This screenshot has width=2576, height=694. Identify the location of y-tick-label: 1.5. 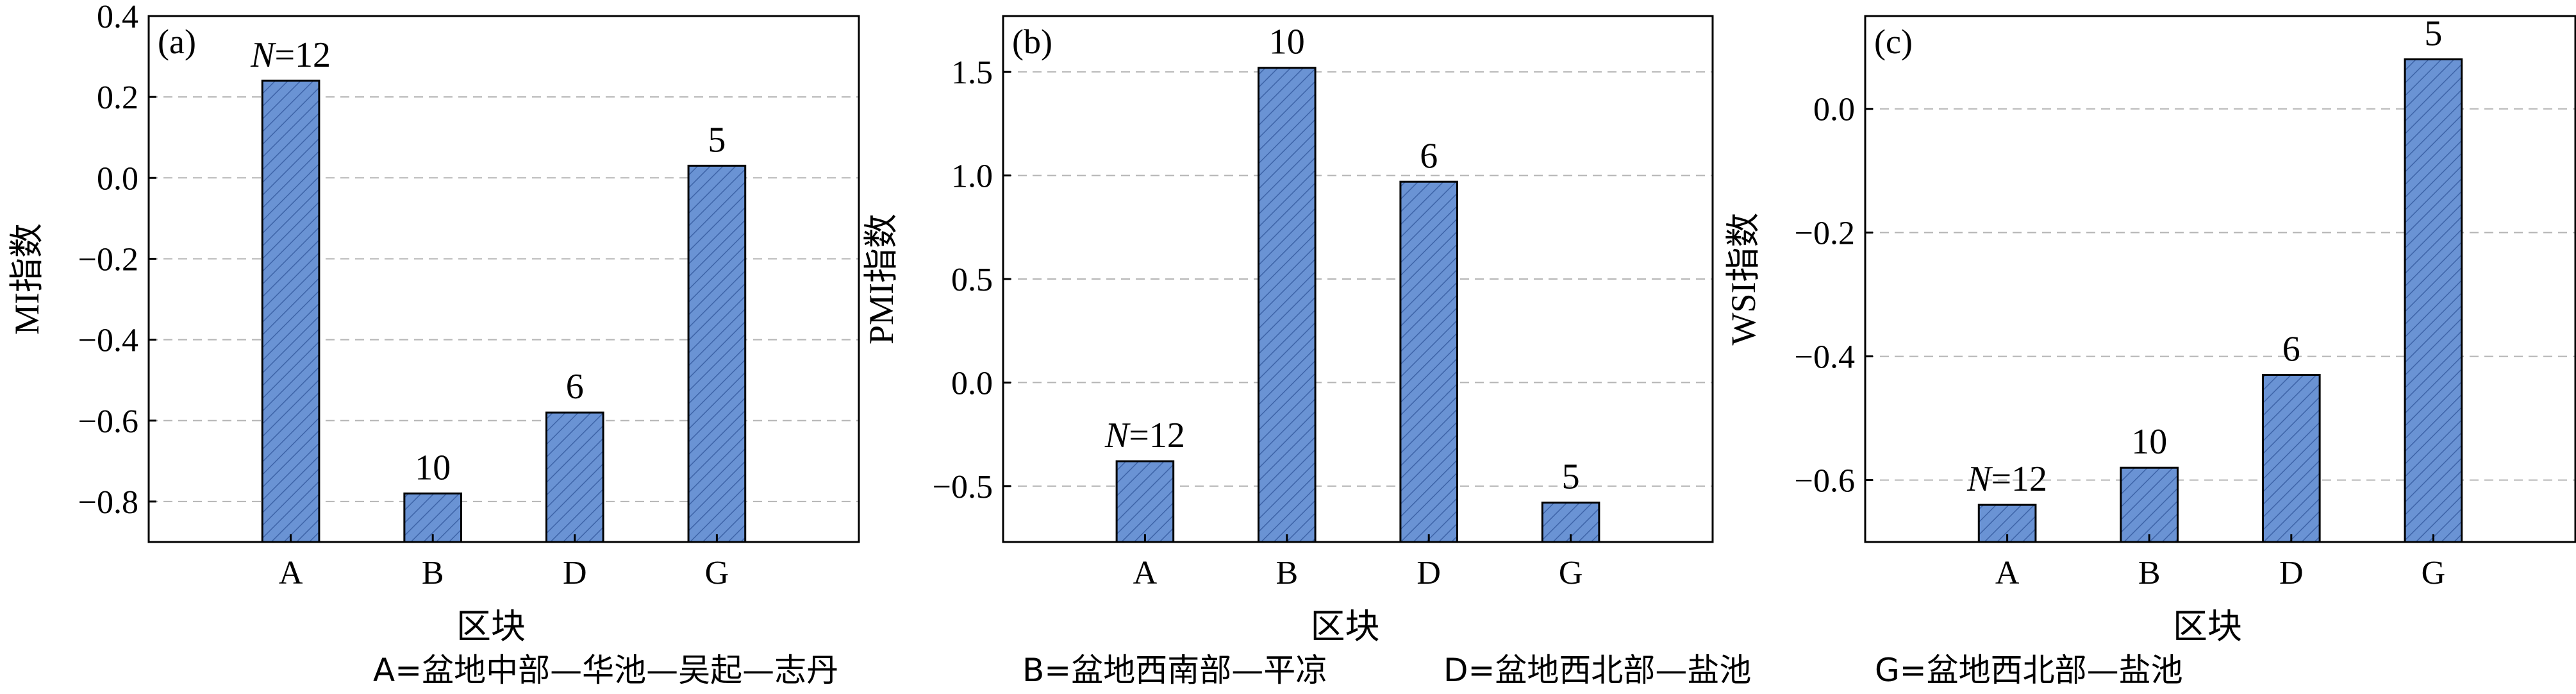
(972, 73).